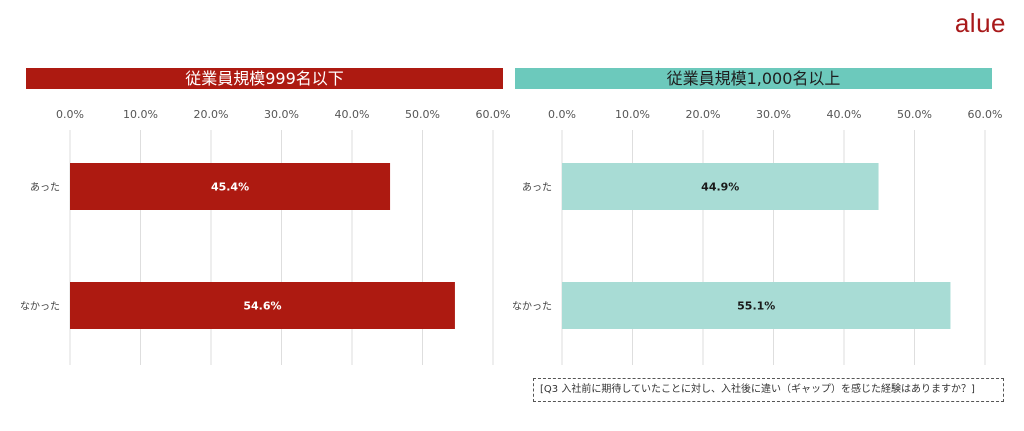  I want to click on chart-title-small-companies: 従業員規模999名以下, so click(264, 78).